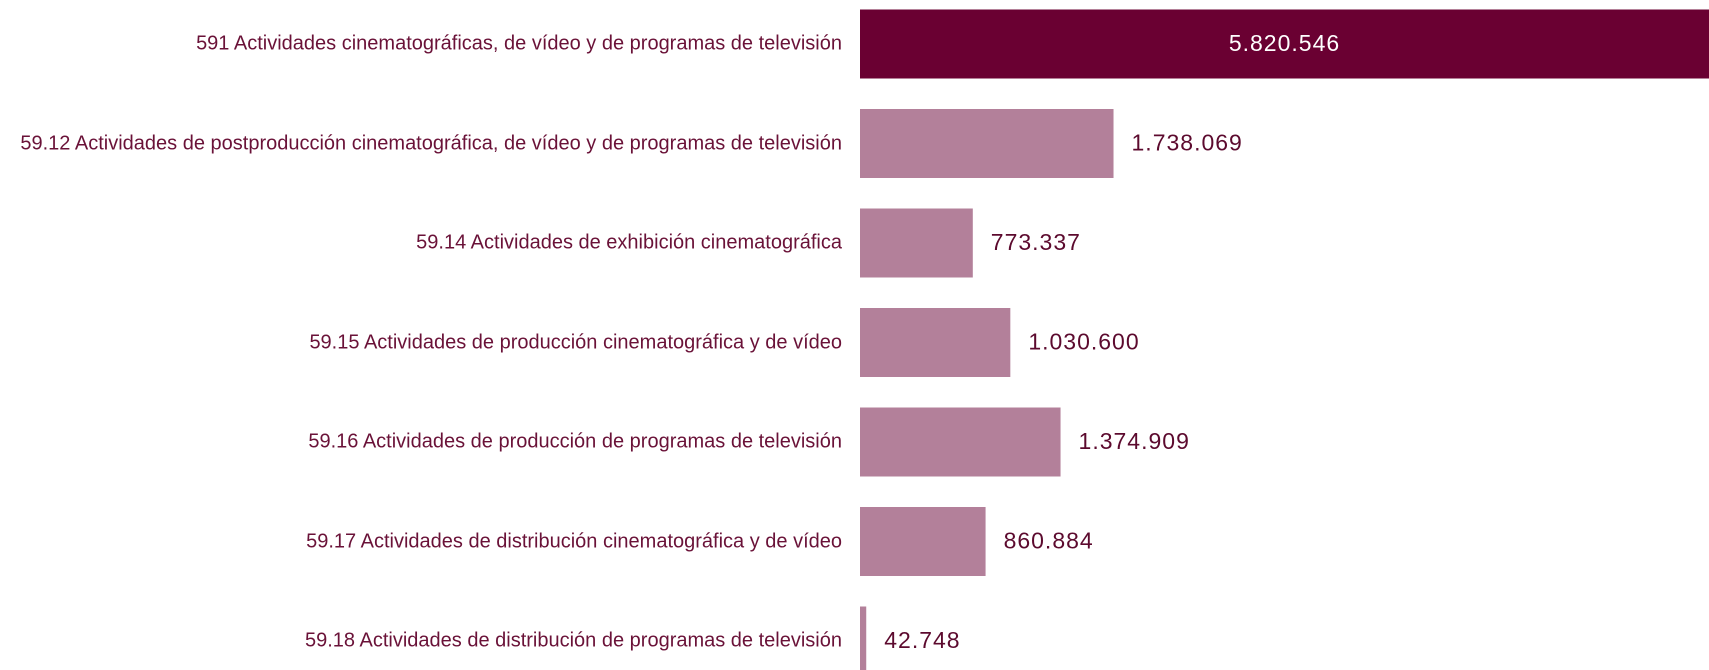 This screenshot has height=670, width=1709. I want to click on value-label: 5.820.546, so click(1284, 43).